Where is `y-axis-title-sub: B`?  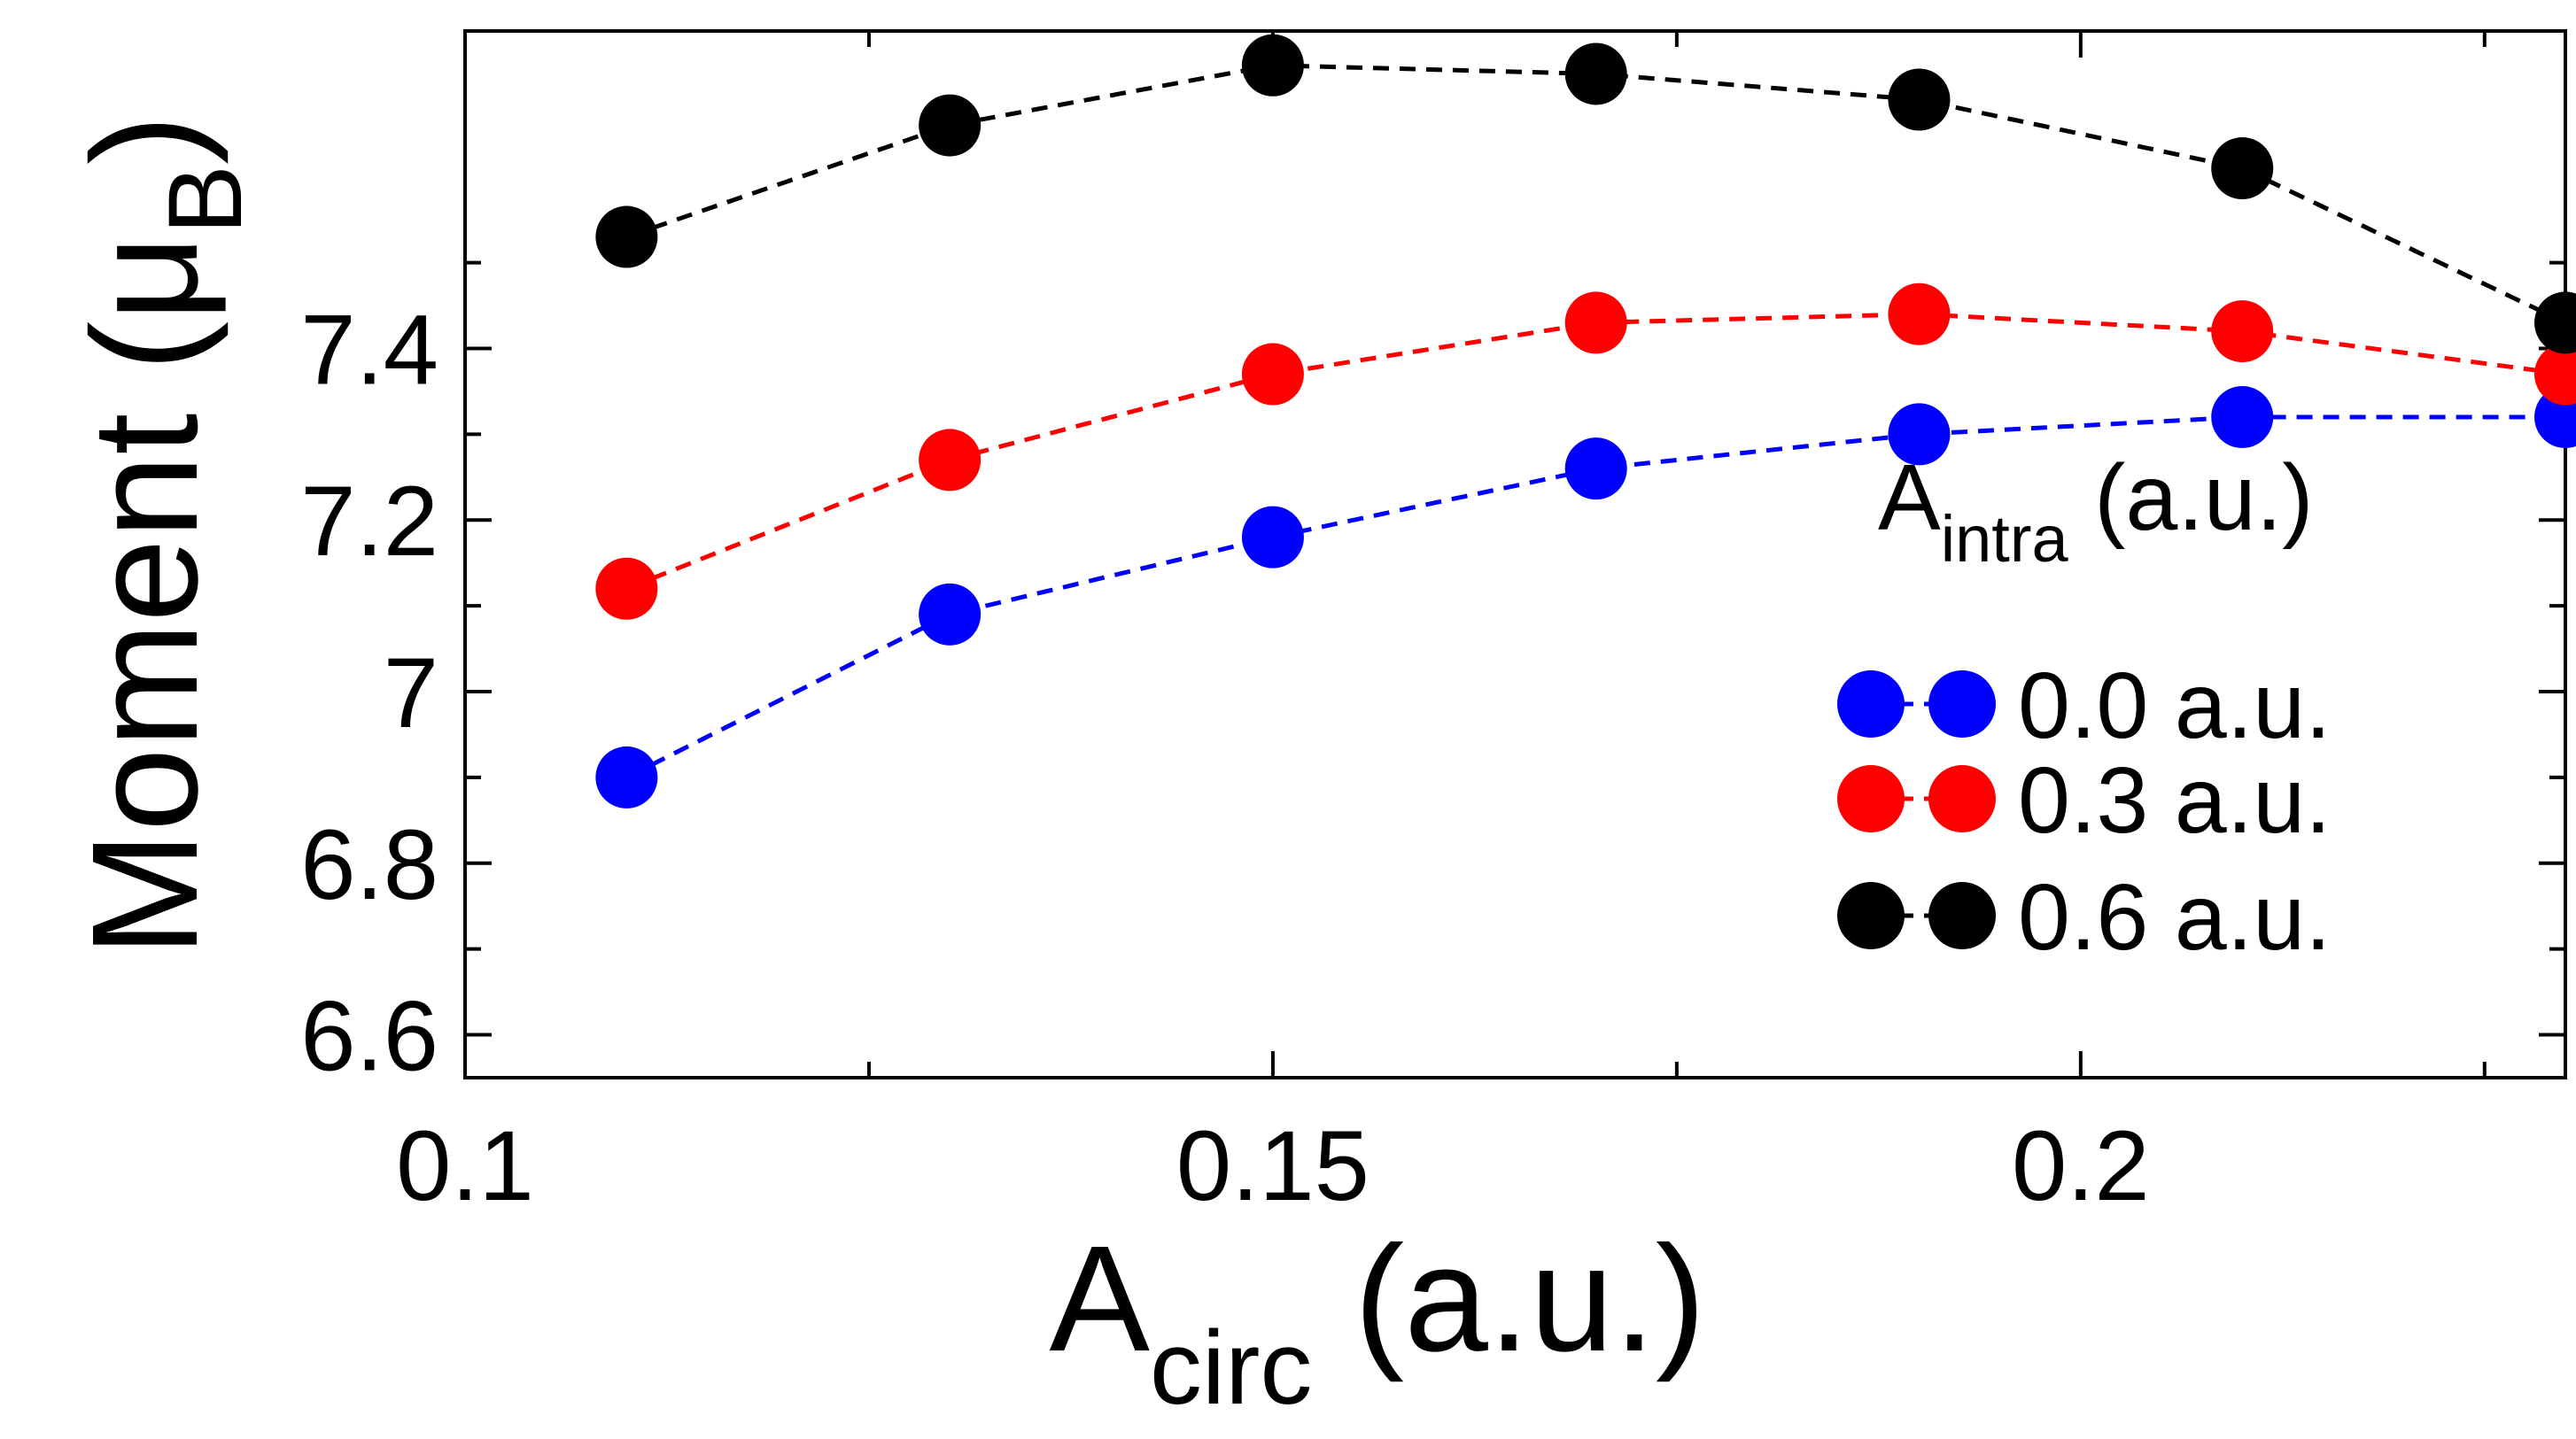
y-axis-title-sub: B is located at coordinates (205, 200).